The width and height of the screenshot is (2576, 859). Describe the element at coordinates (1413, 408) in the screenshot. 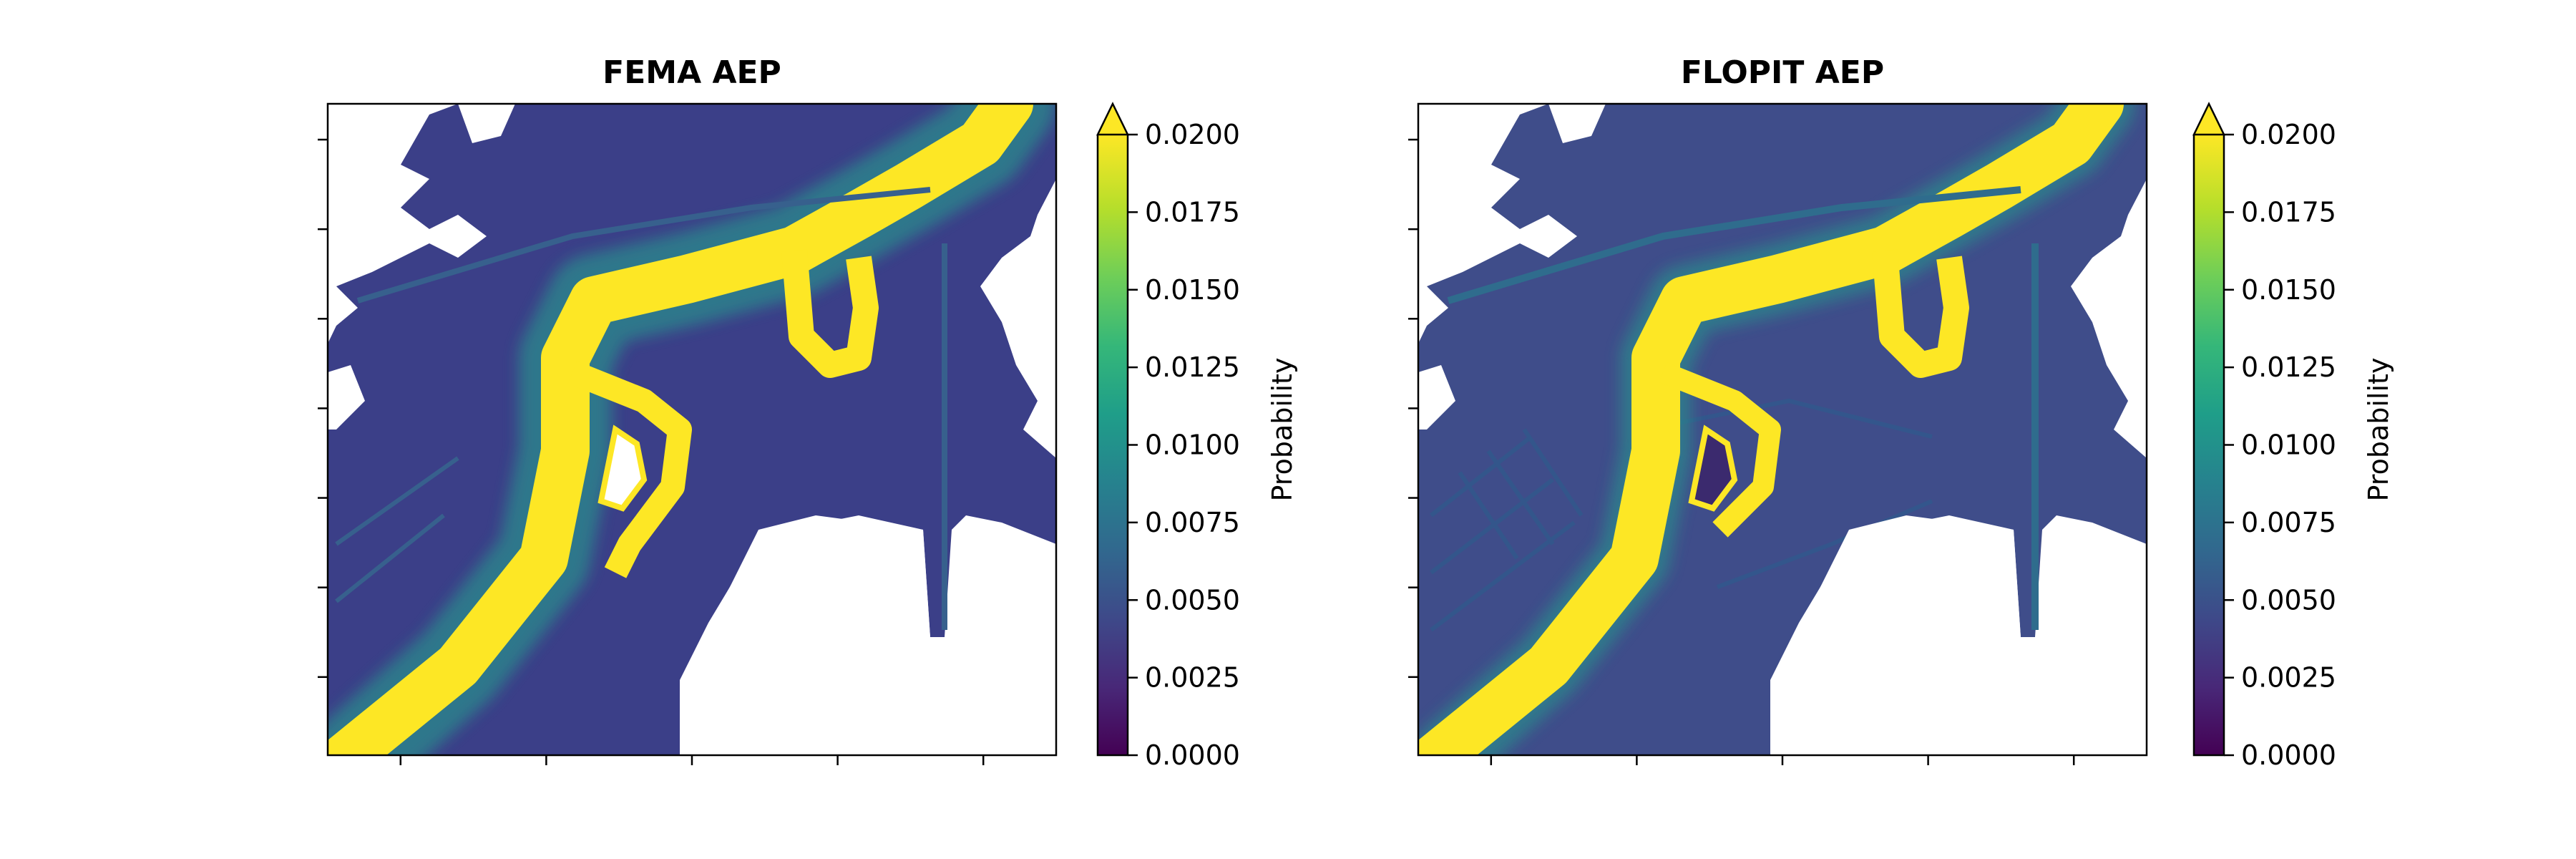

I see `flopit-y-ticks` at that location.